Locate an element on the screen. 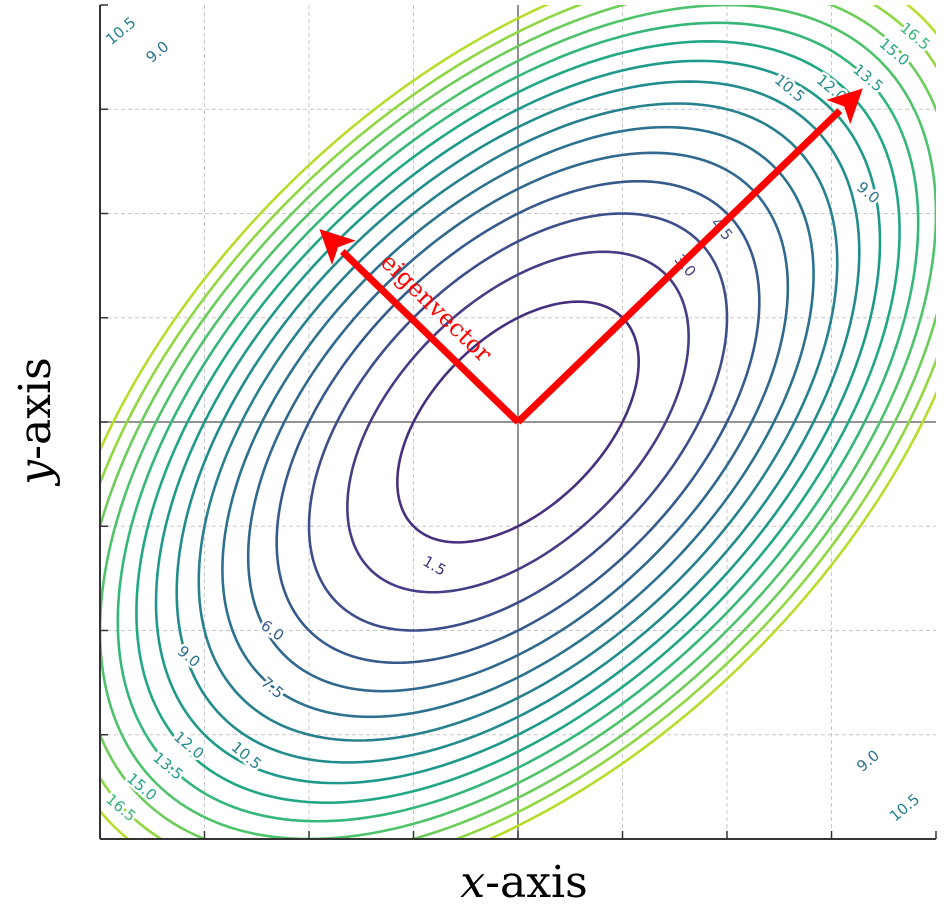 The width and height of the screenshot is (946, 907). contour-line is located at coordinates (518, 422).